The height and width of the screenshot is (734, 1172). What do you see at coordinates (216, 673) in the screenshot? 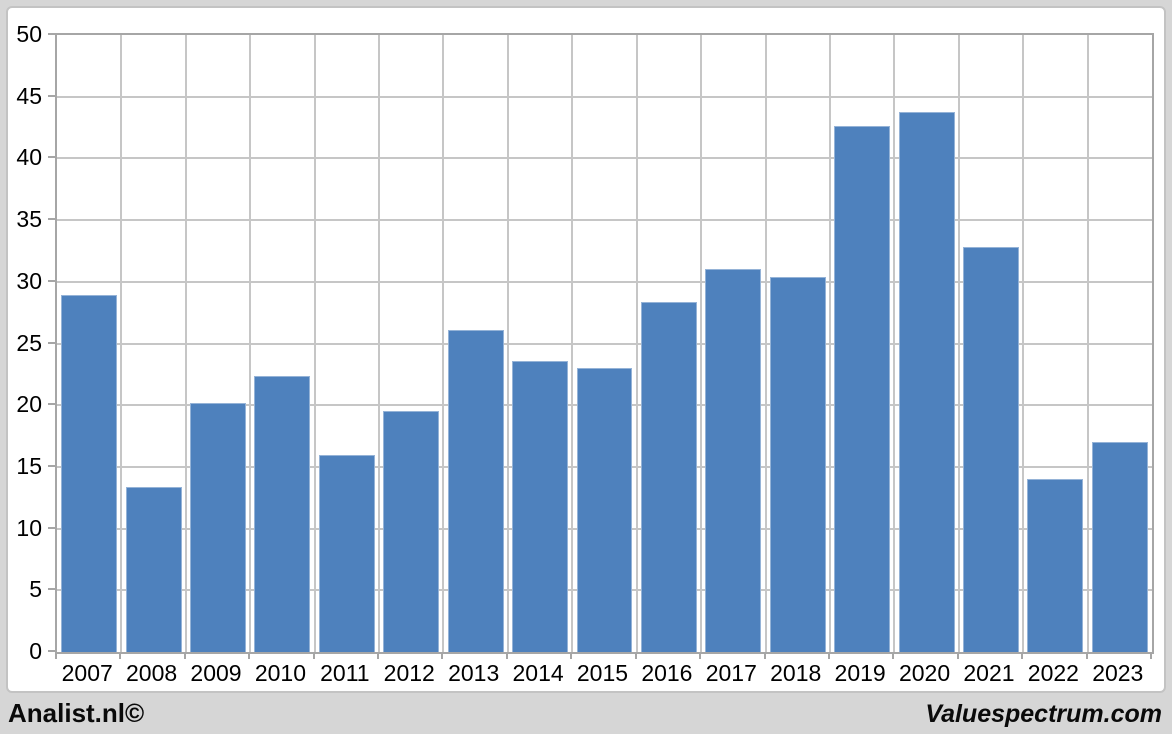
I see `x-axis-label: 2009` at bounding box center [216, 673].